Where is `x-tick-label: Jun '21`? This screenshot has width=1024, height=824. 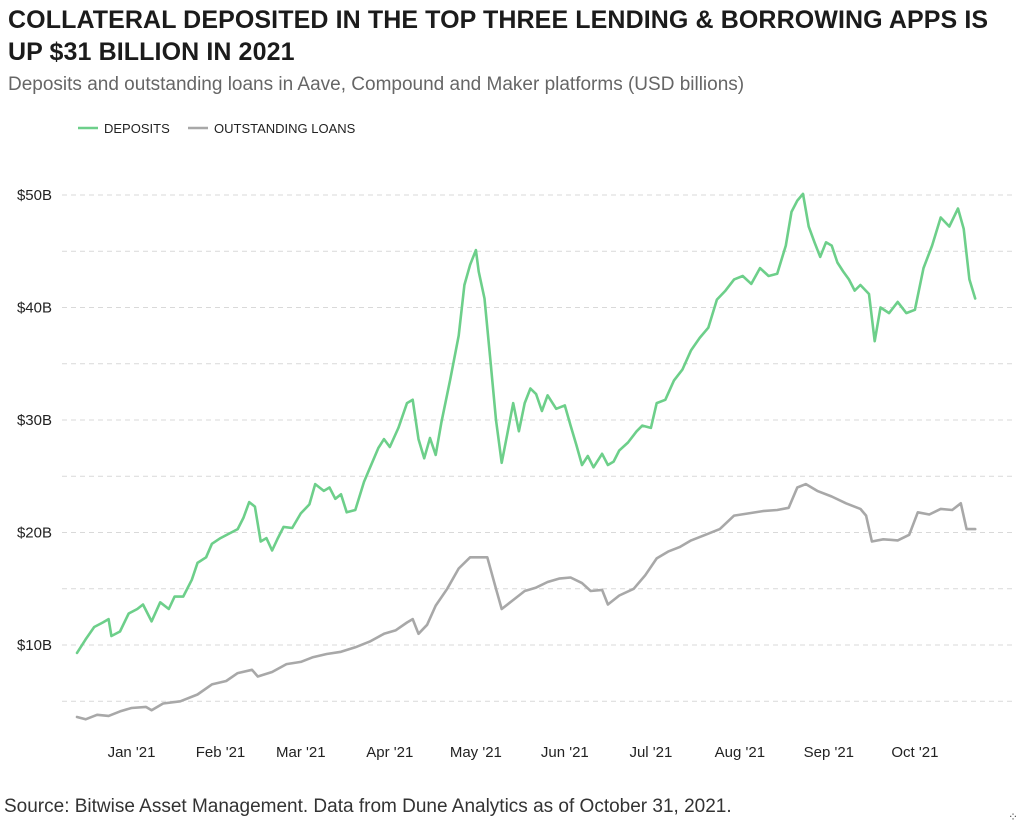 x-tick-label: Jun '21 is located at coordinates (565, 752).